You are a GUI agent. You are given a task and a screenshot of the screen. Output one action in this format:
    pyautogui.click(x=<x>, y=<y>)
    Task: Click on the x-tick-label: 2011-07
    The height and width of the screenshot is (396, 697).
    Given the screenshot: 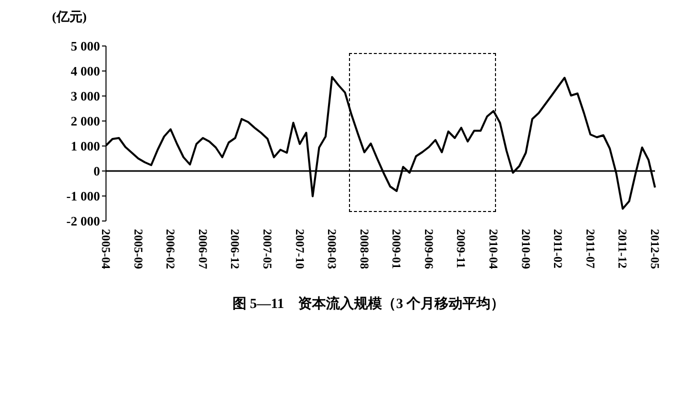 What is the action you would take?
    pyautogui.click(x=590, y=248)
    